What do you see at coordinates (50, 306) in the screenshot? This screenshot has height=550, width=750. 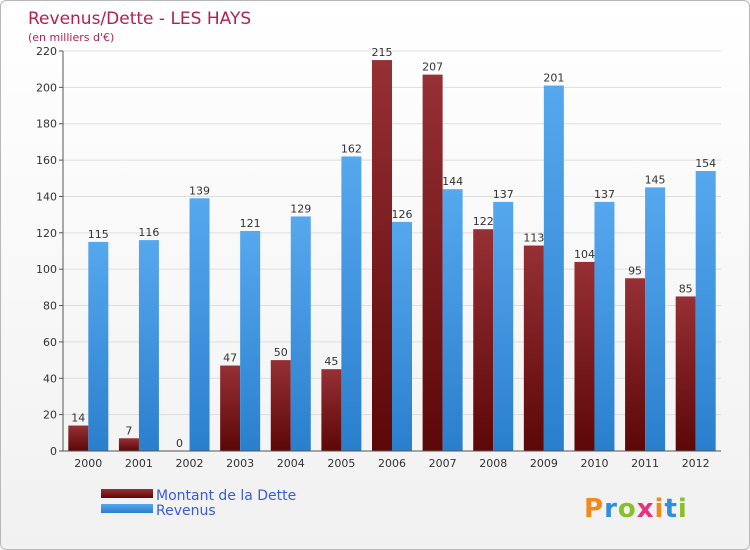 I see `y-tick-label: 80` at bounding box center [50, 306].